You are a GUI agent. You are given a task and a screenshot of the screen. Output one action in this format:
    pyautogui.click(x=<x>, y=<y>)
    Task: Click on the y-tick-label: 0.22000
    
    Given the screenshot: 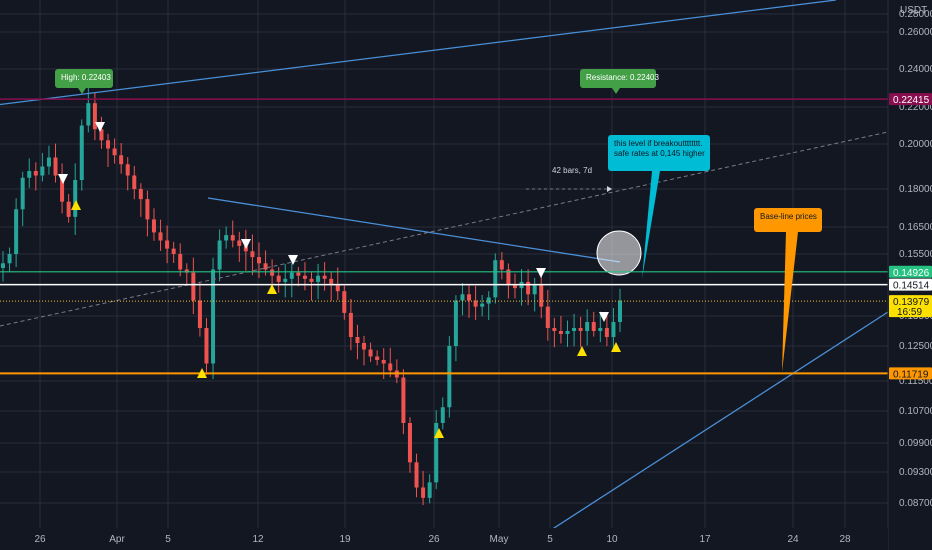 What is the action you would take?
    pyautogui.click(x=915, y=107)
    